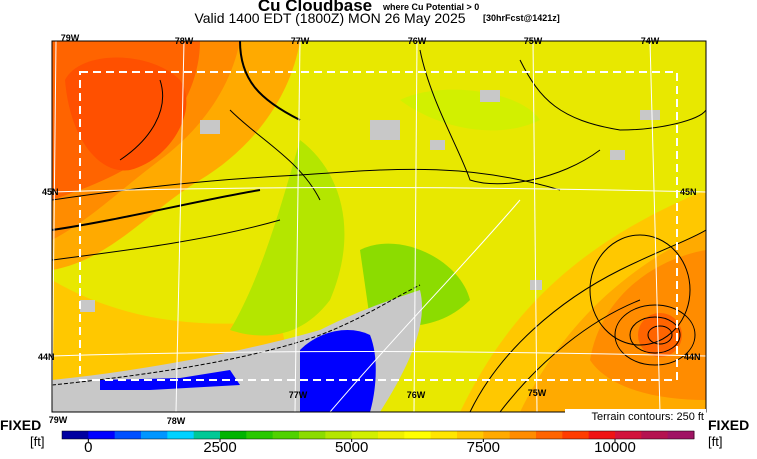 Image resolution: width=757 pixels, height=459 pixels. Describe the element at coordinates (650, 41) in the screenshot. I see `lon-label: 74W` at that location.